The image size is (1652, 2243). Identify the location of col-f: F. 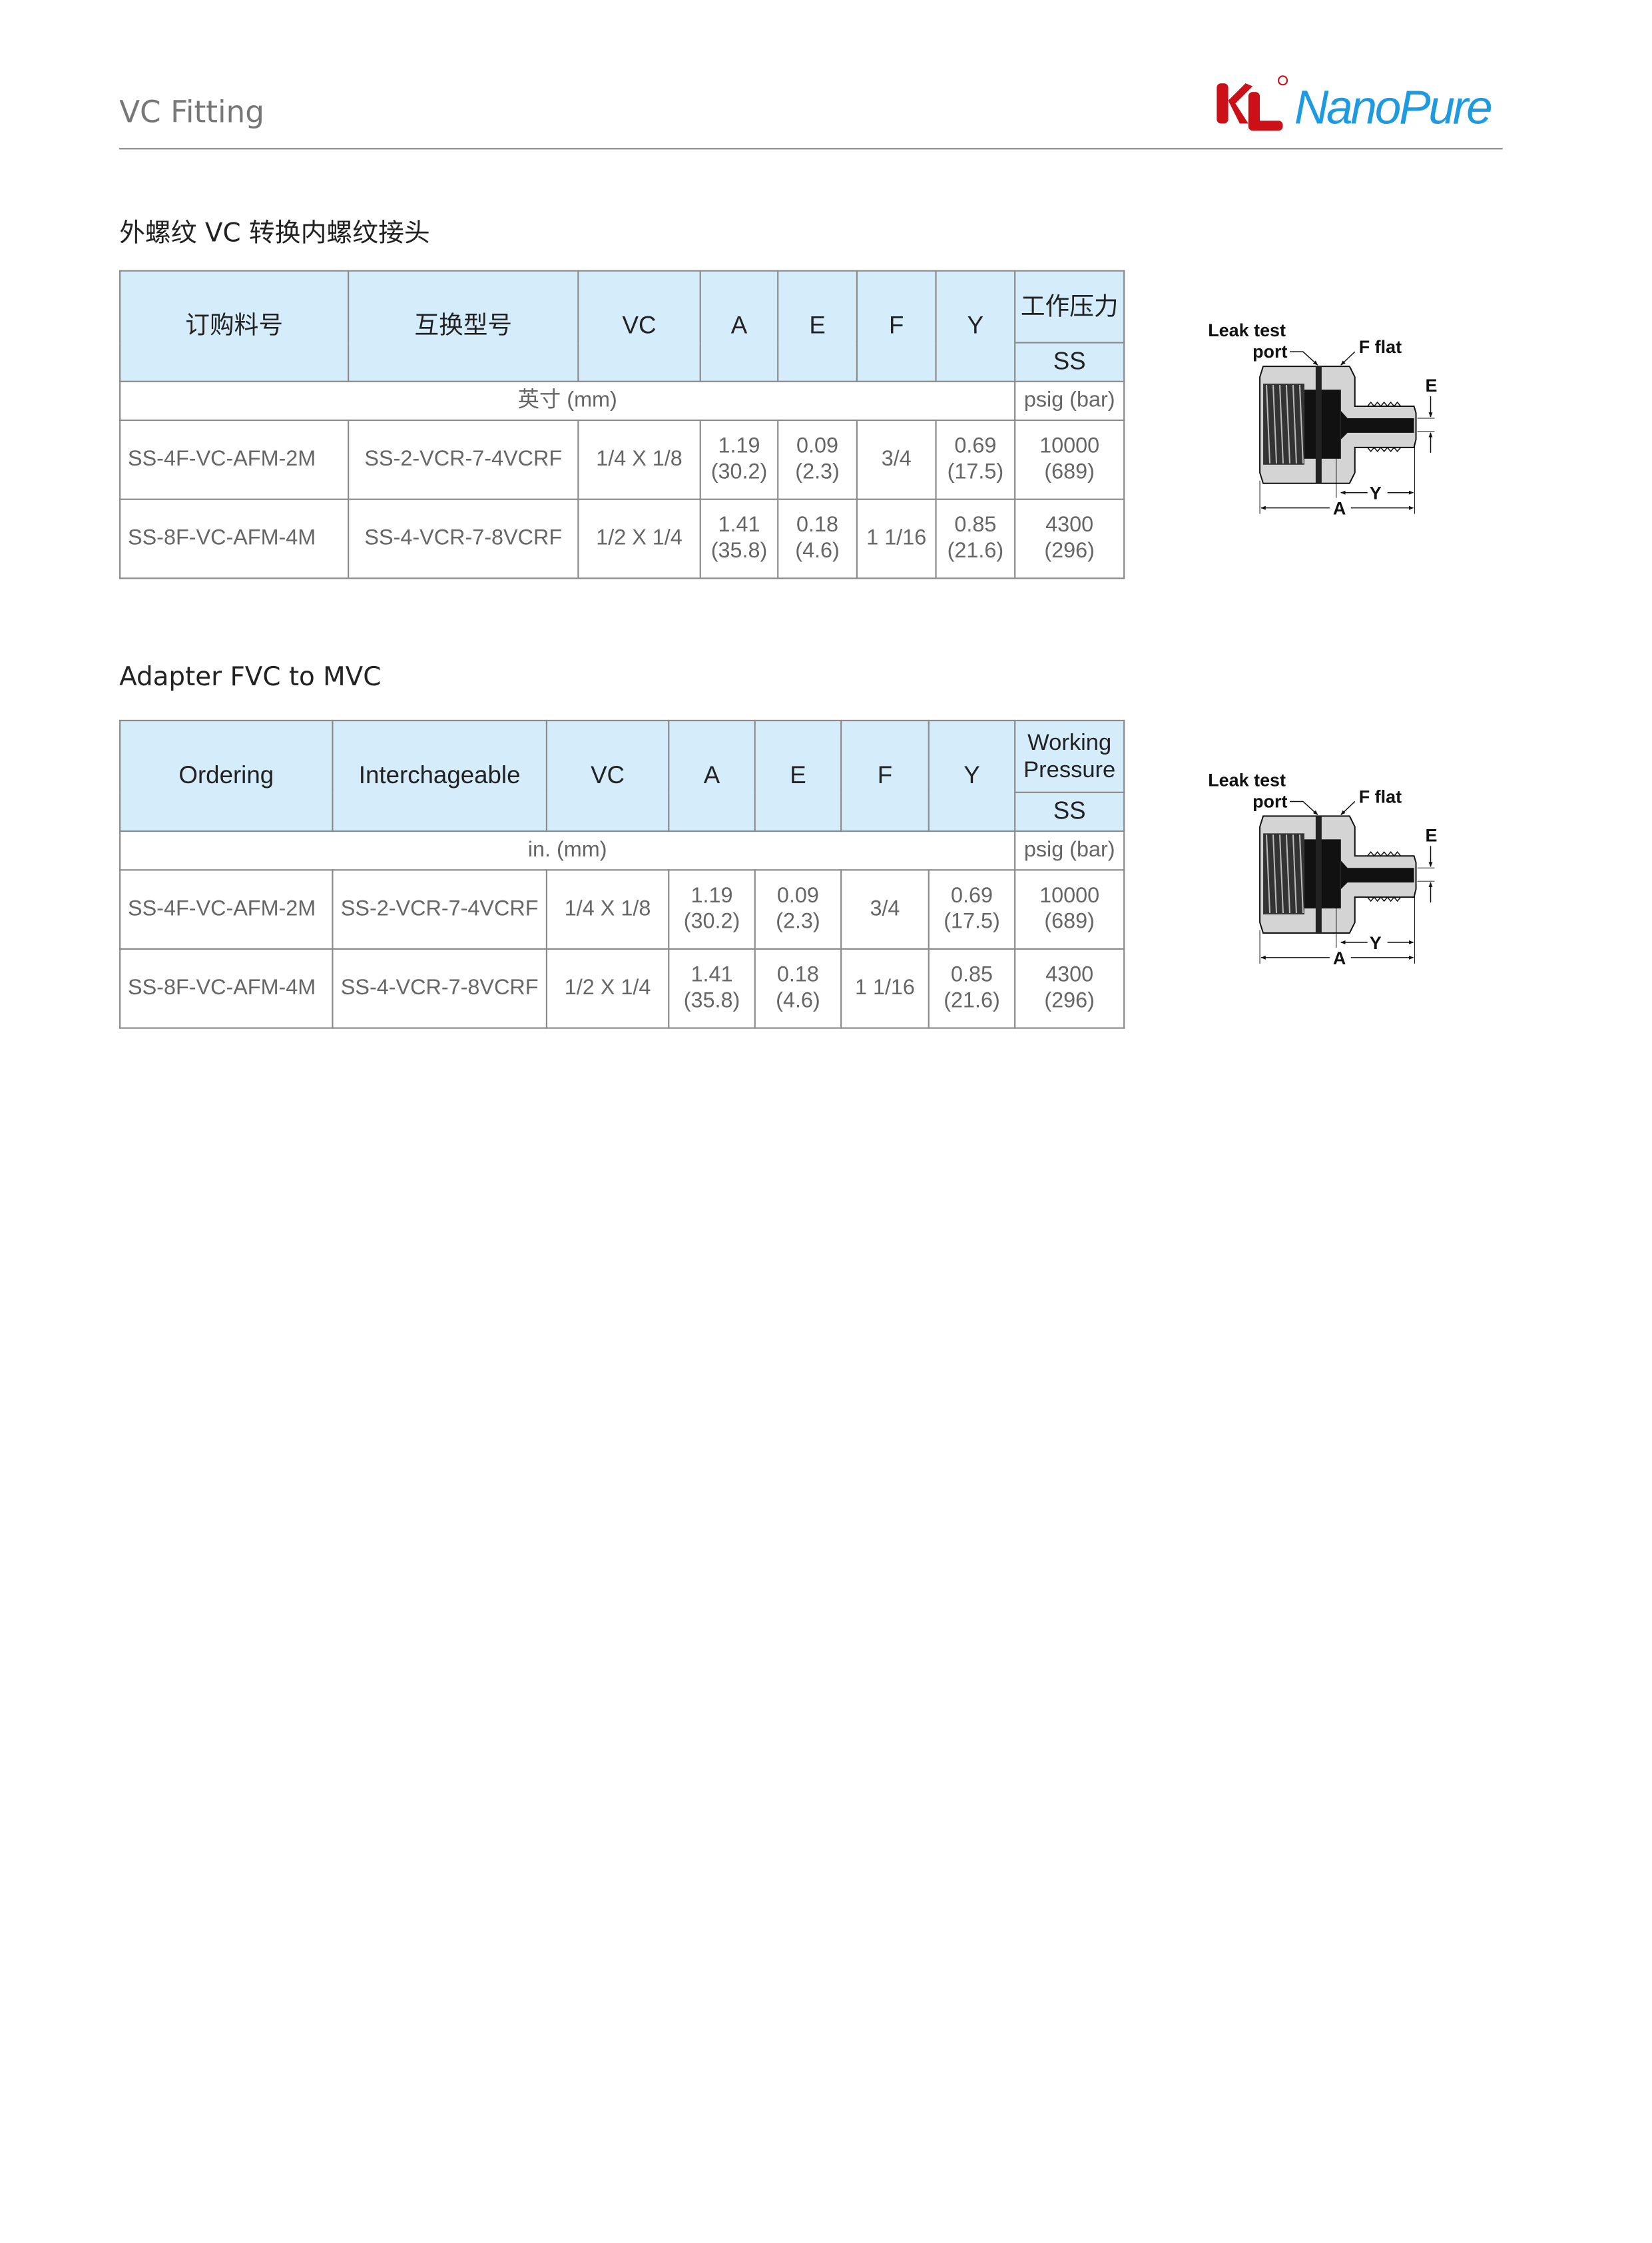
(885, 775).